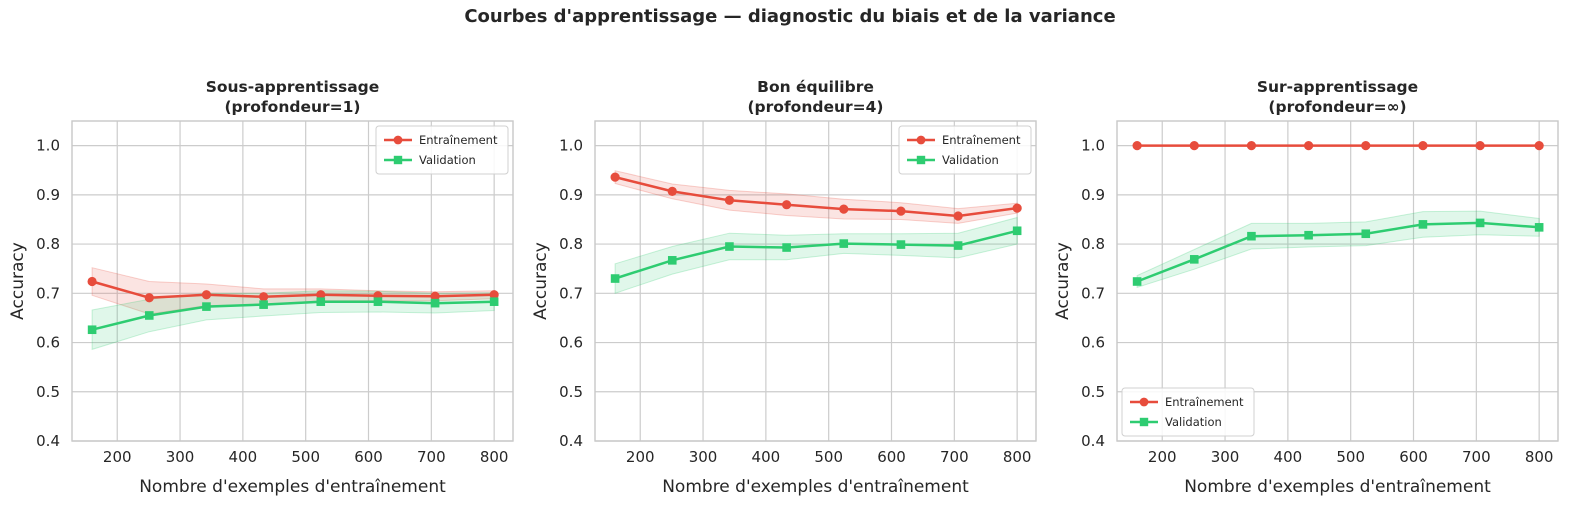  I want to click on panel-subtitle: (profondeur=∞), so click(1337, 107).